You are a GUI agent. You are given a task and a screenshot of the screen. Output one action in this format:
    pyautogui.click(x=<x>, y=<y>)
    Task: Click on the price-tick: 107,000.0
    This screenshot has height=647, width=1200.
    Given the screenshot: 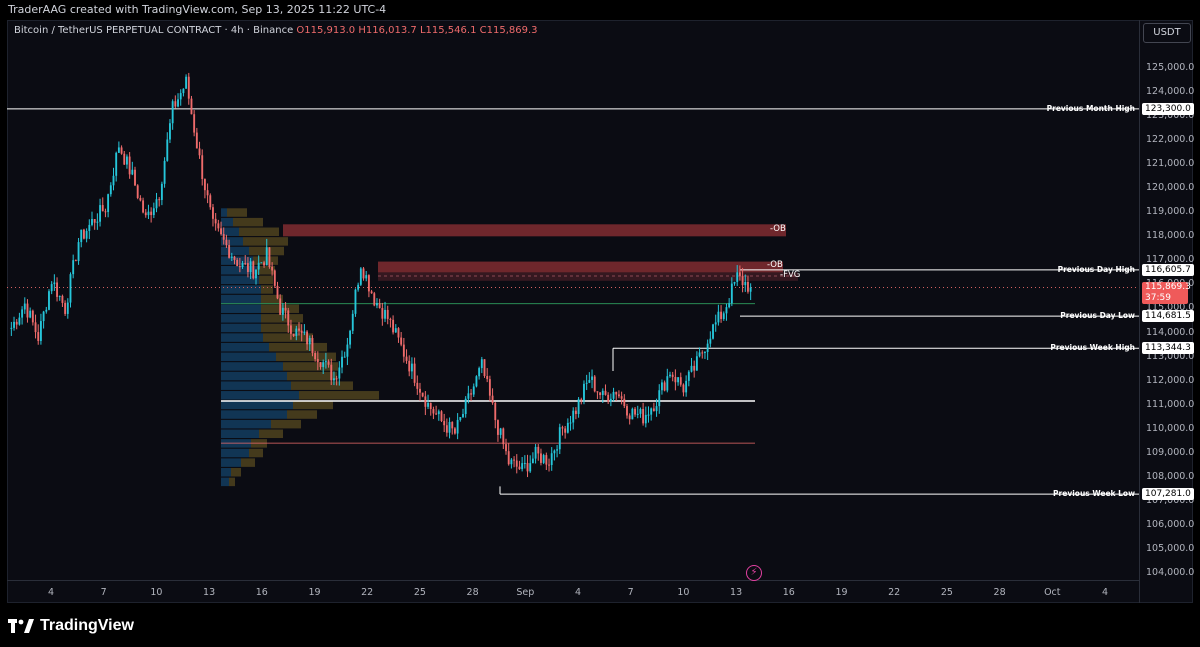 What is the action you would take?
    pyautogui.click(x=1170, y=500)
    